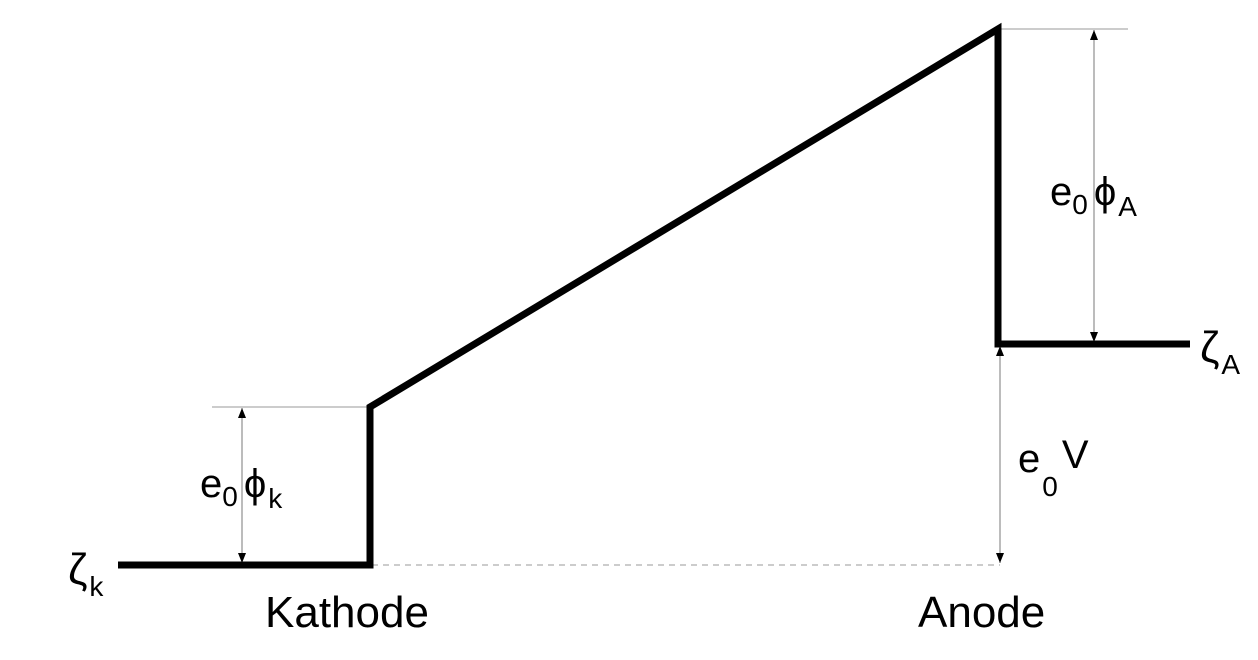 This screenshot has height=660, width=1258. Describe the element at coordinates (347, 612) in the screenshot. I see `kathode-label: Kathode` at that location.